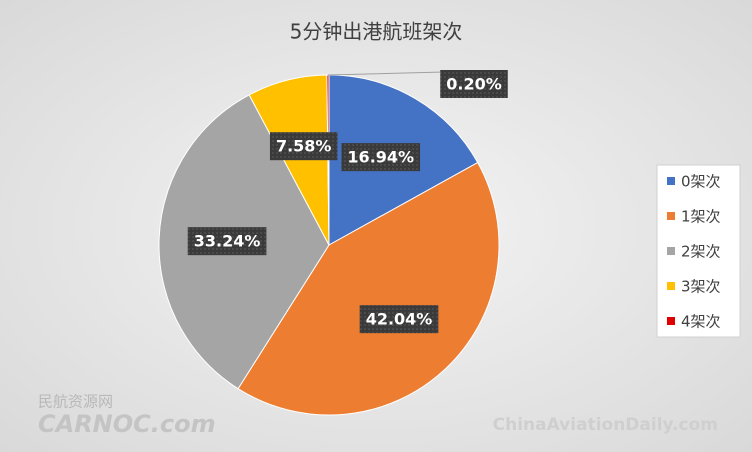 This screenshot has height=452, width=752. I want to click on value-label: 33.24%, so click(227, 241).